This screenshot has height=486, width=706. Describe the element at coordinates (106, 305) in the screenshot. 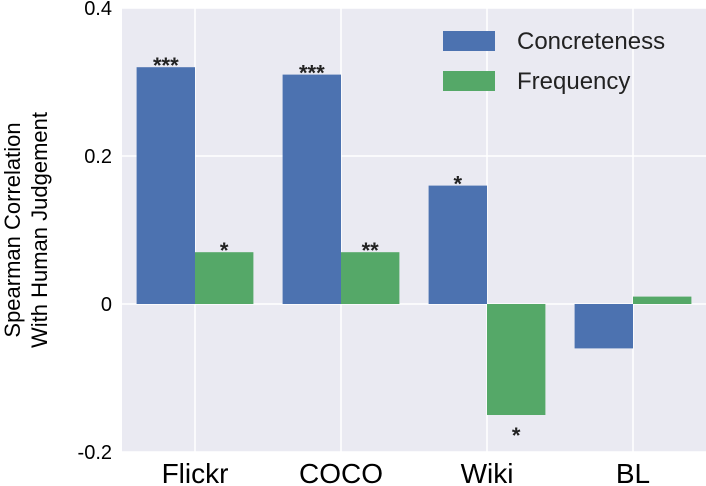

I see `y-tick-label: 0` at that location.